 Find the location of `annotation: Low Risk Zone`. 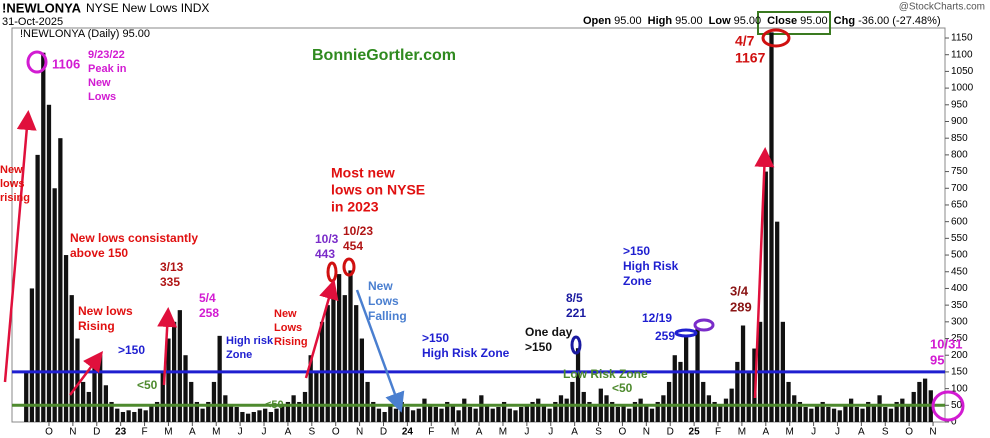

annotation: Low Risk Zone is located at coordinates (605, 374).